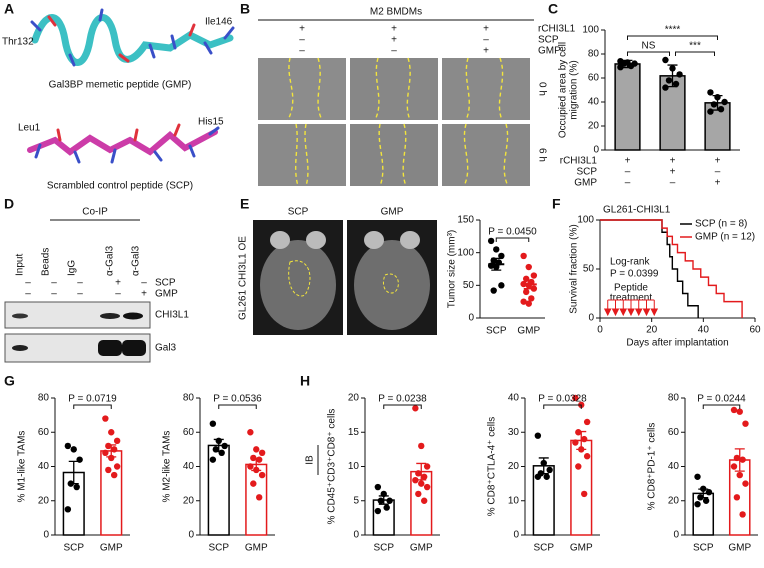 The image size is (764, 568). Describe the element at coordinates (755, 330) in the screenshot. I see `x-tick-label: 60` at that location.